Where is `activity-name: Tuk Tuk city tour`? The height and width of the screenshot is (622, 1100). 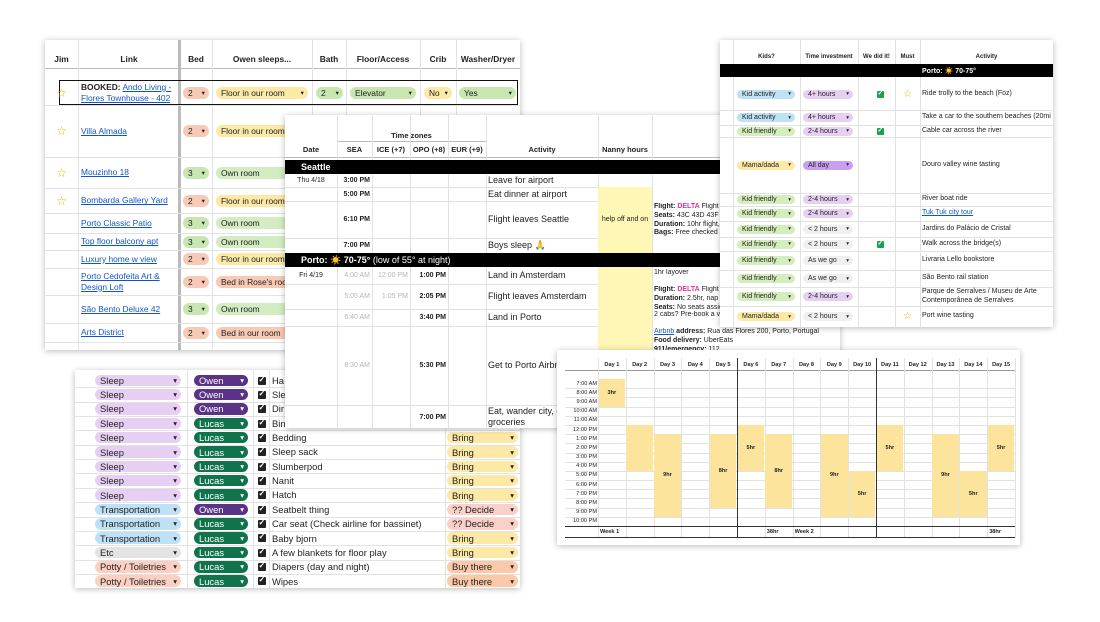 activity-name: Tuk Tuk city tour is located at coordinates (948, 213).